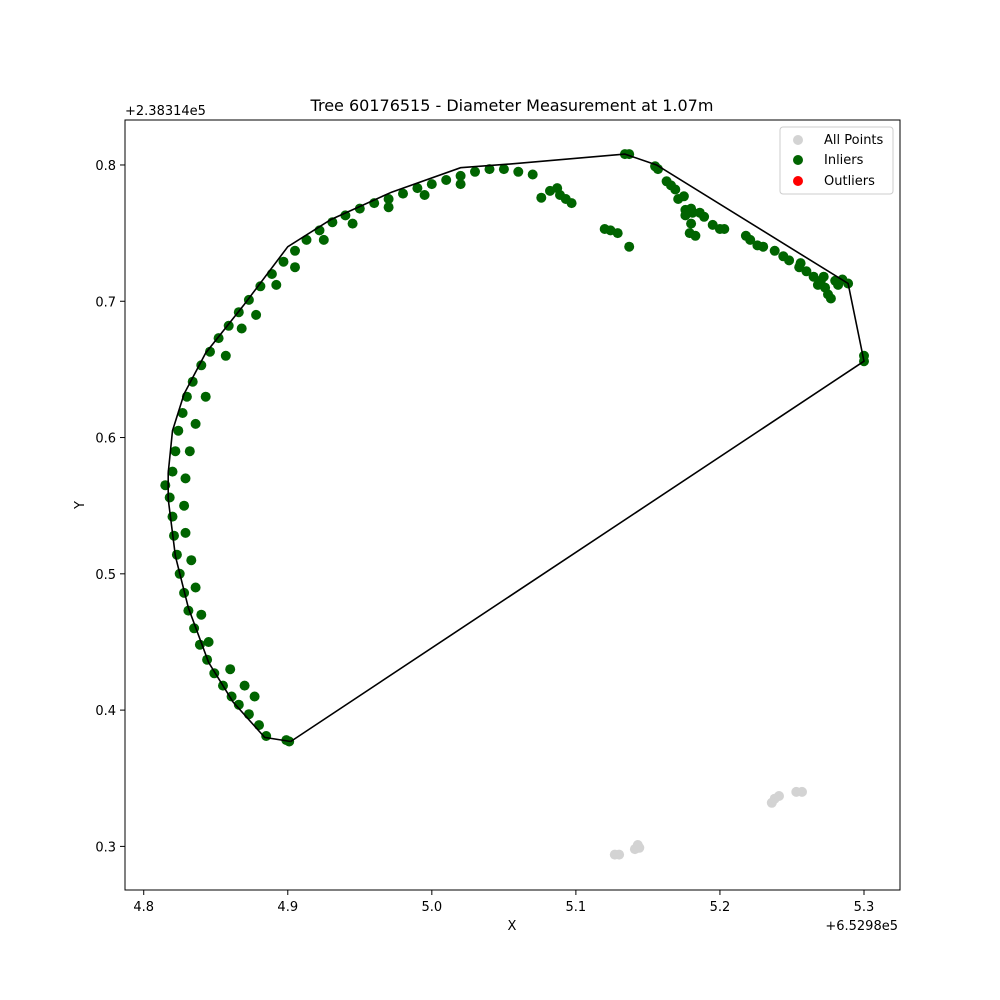  What do you see at coordinates (287, 907) in the screenshot?
I see `x-tick-label: 4.9` at bounding box center [287, 907].